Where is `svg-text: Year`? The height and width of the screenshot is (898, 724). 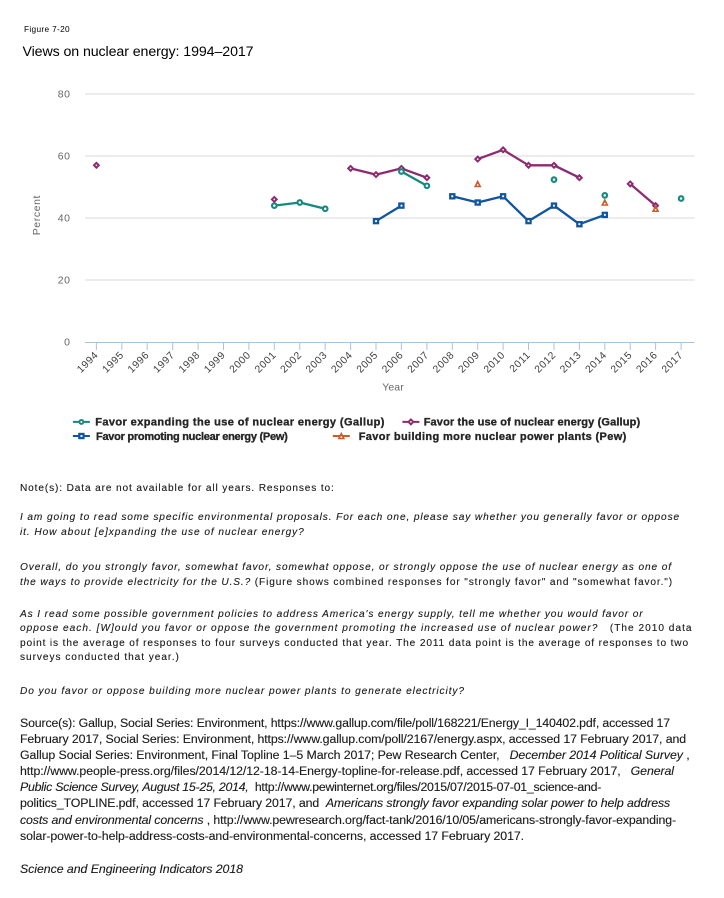
svg-text: Year is located at coordinates (393, 388).